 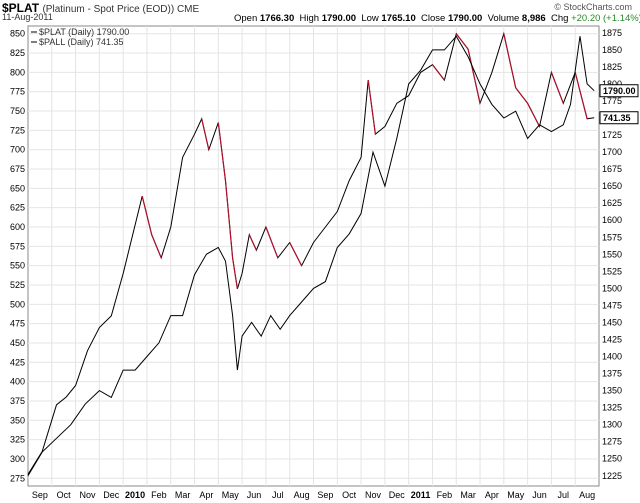 What do you see at coordinates (17, 343) in the screenshot?
I see `left-tick-label: 450` at bounding box center [17, 343].